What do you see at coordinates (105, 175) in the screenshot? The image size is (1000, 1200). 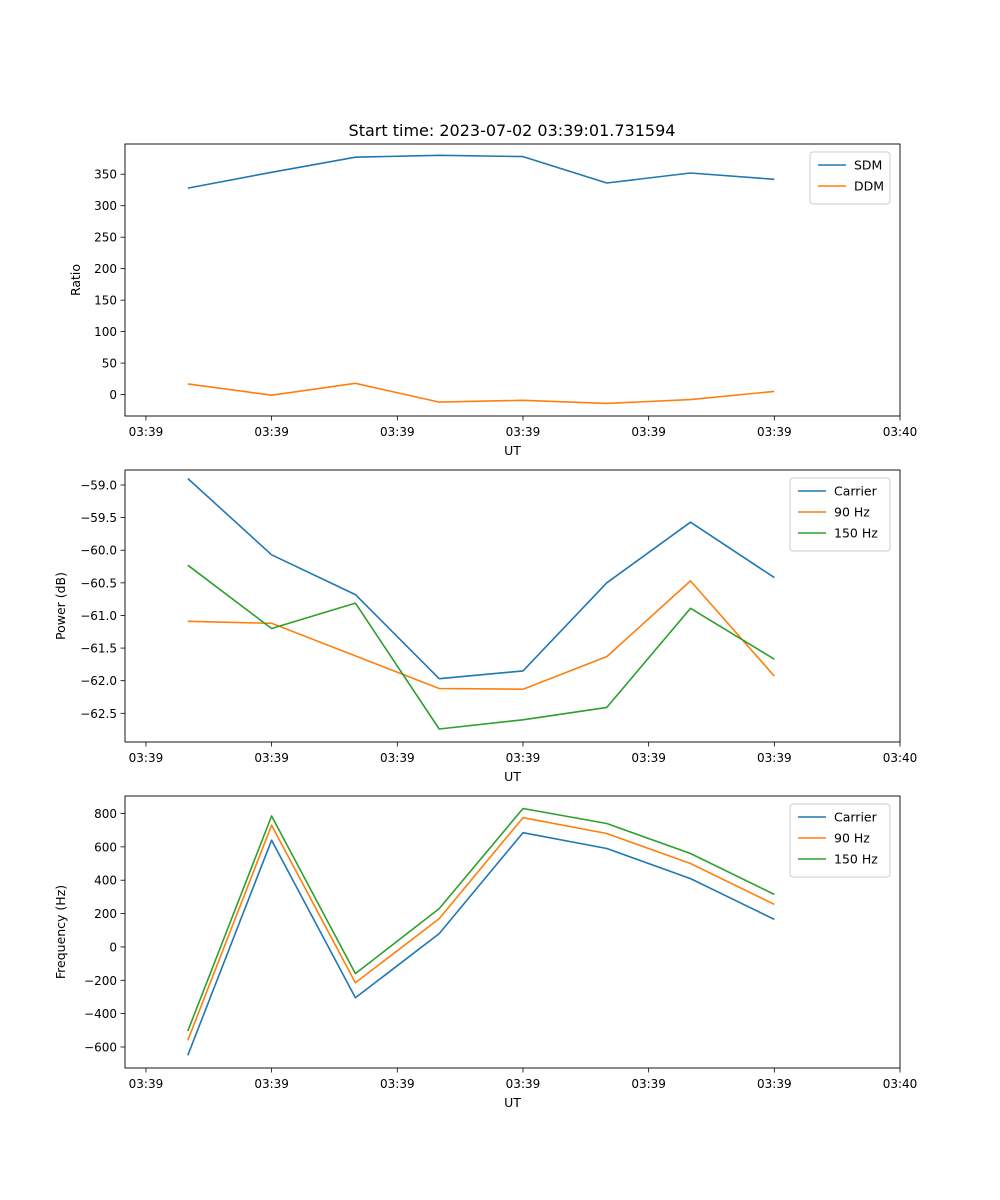 I see `y-tick-label: 350` at bounding box center [105, 175].